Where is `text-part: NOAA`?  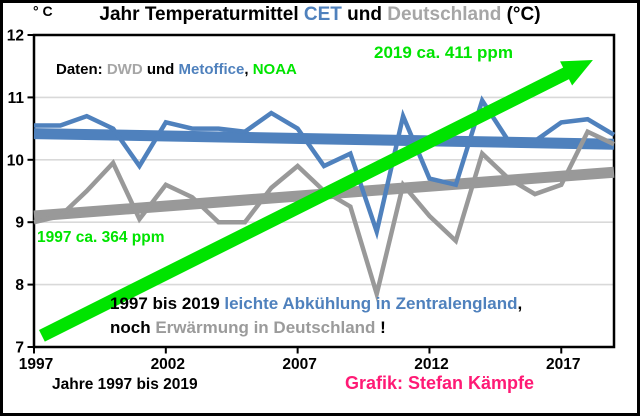 text-part: NOAA is located at coordinates (274, 69).